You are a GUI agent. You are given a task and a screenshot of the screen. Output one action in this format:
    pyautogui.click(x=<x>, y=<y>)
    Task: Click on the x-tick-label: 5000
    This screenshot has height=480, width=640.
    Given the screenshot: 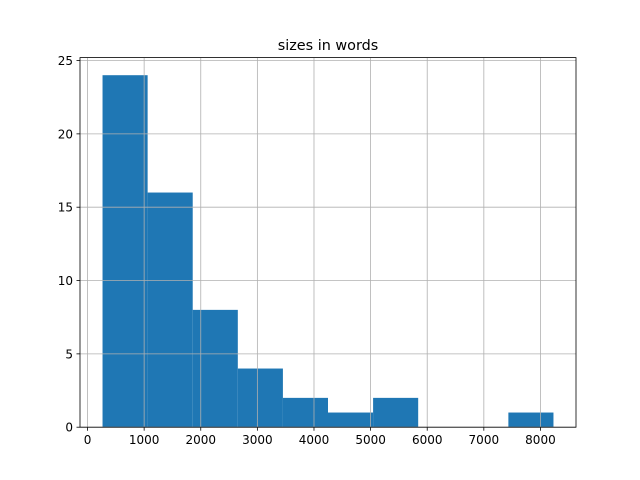 What is the action you would take?
    pyautogui.click(x=370, y=440)
    